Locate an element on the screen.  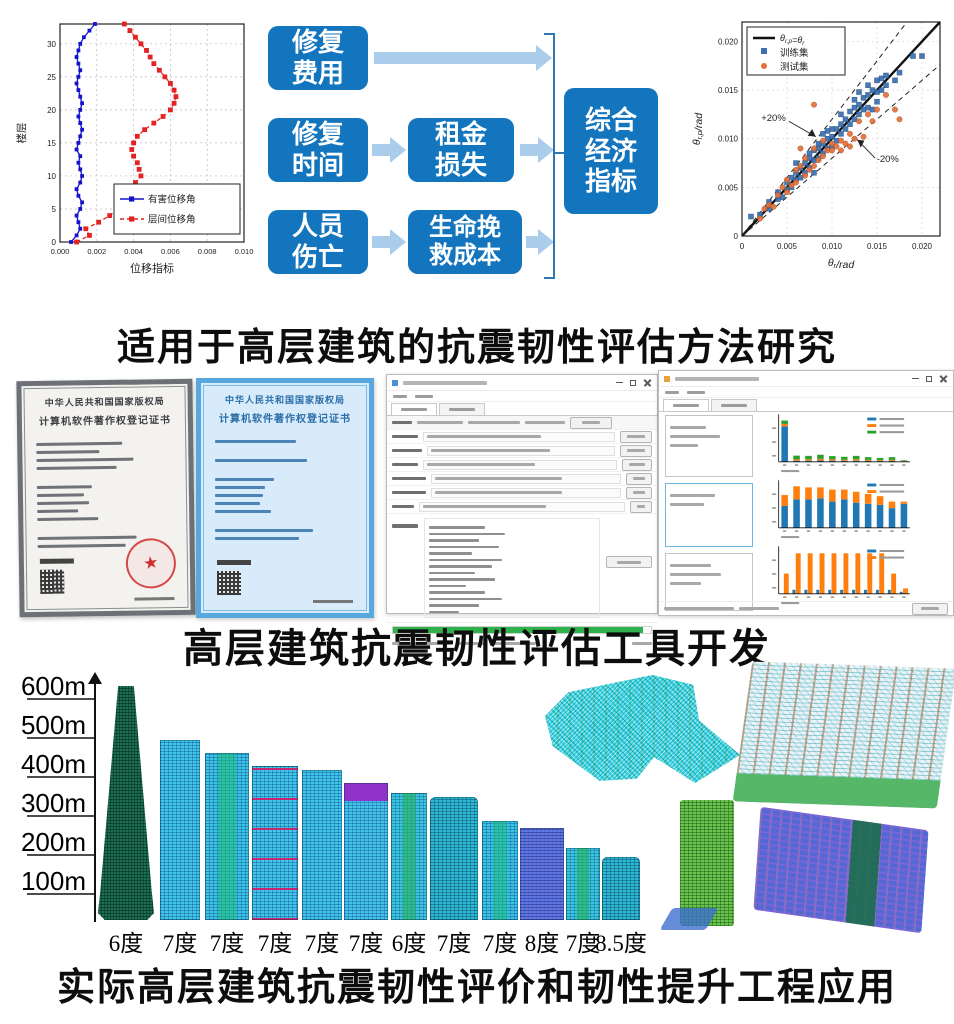
economic-index-flowchart: 修复 费用 修复 时间 人员 伤亡 租金 损失 生命挽 救成本 综合 经济 指标 is located at coordinates (468, 154).